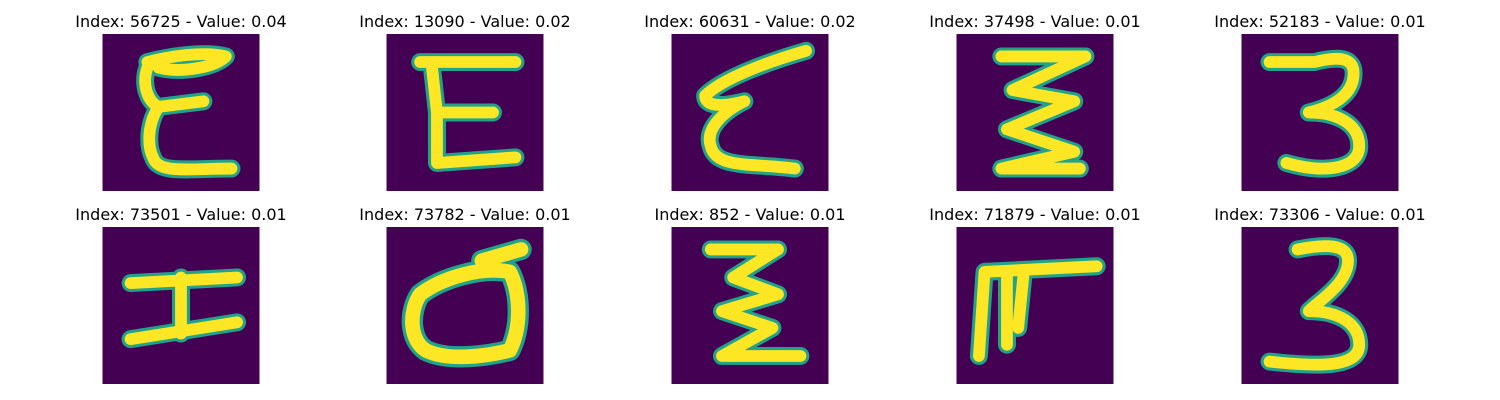  Describe the element at coordinates (1320, 21) in the screenshot. I see `panel-title-5: Index: 52183 - Value: 0.01` at that location.